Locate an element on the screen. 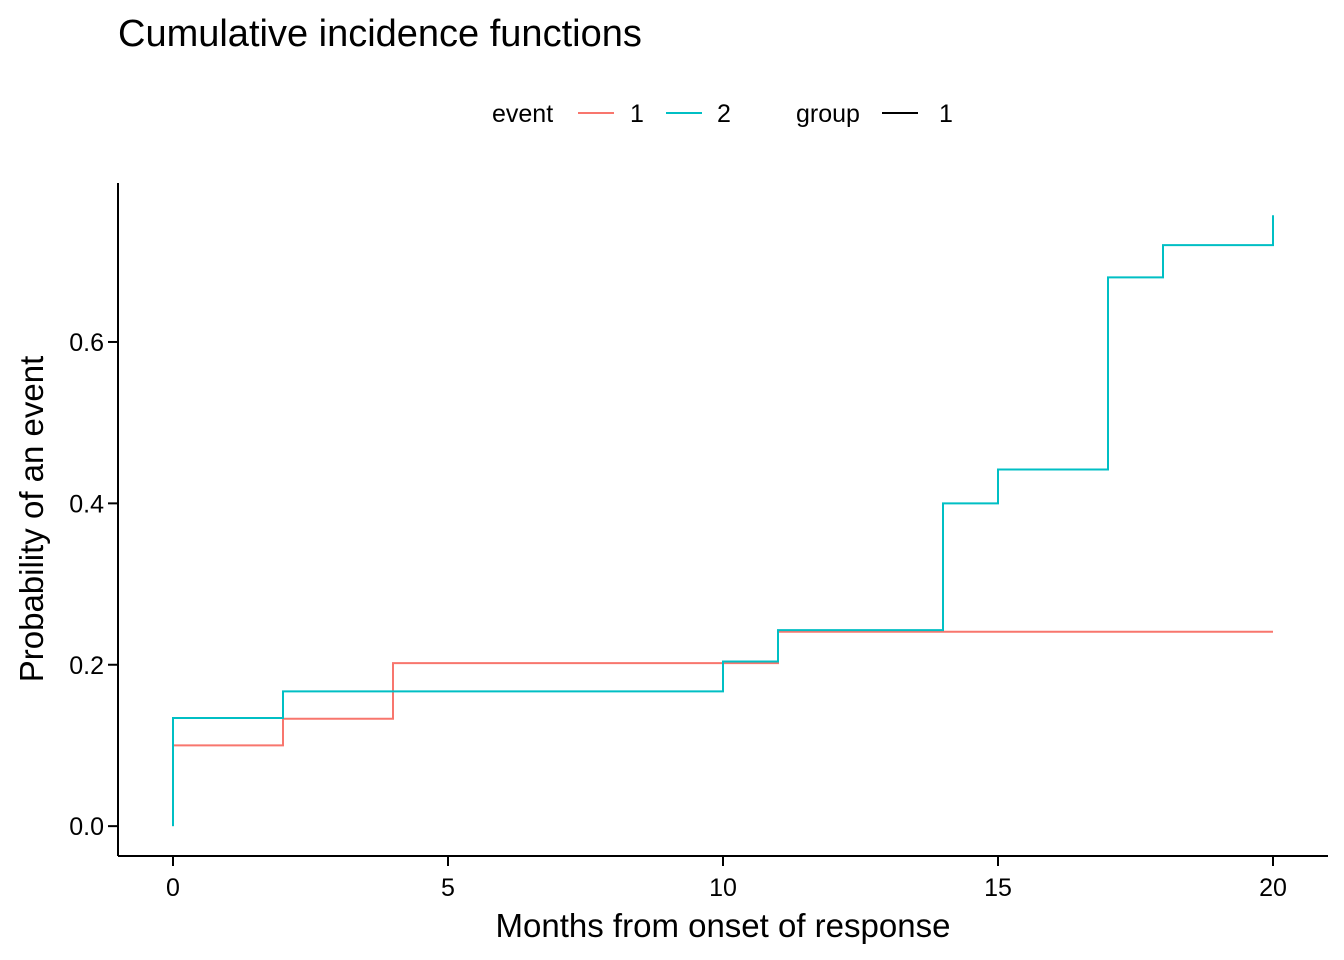  x-tick-label-0: 0 is located at coordinates (173, 888).